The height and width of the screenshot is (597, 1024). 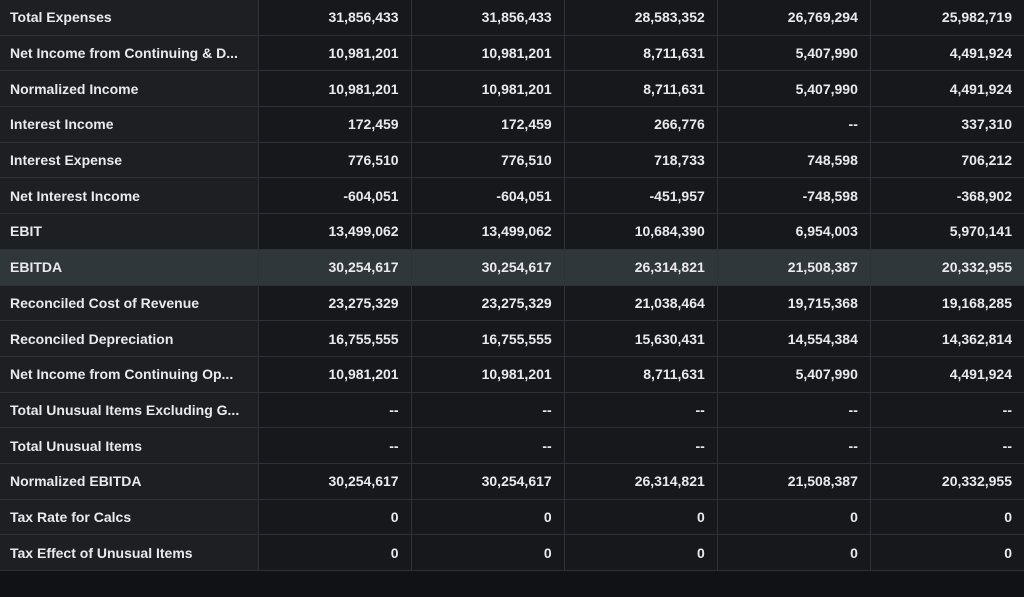 What do you see at coordinates (129, 481) in the screenshot?
I see `row-label: Normalized EBITDA` at bounding box center [129, 481].